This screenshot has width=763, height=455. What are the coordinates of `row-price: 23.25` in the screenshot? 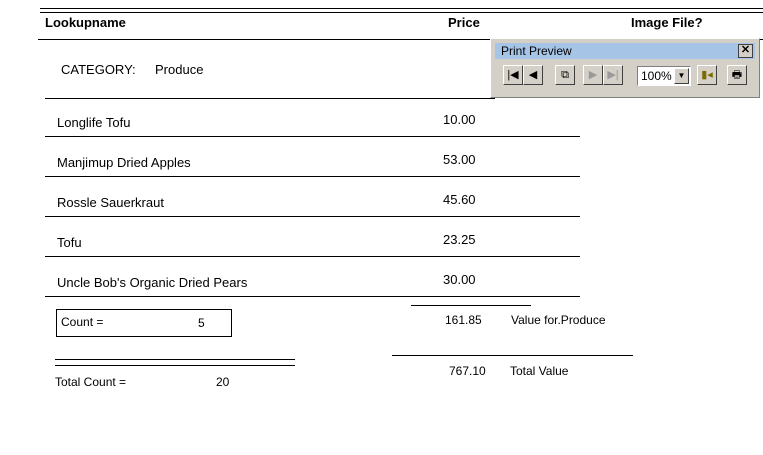 It's located at (459, 239).